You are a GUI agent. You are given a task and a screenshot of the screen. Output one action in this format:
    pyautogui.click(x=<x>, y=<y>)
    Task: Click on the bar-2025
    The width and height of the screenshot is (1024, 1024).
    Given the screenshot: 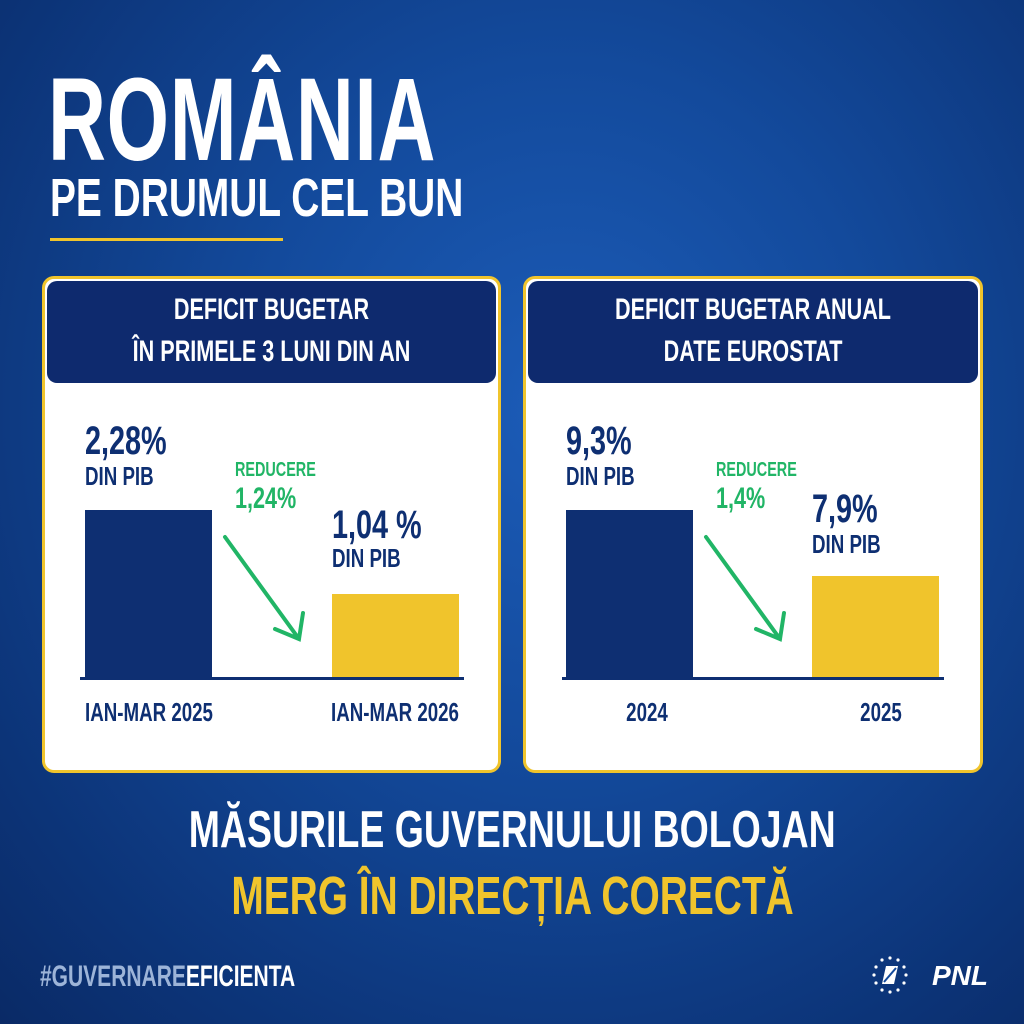 What is the action you would take?
    pyautogui.click(x=875, y=626)
    